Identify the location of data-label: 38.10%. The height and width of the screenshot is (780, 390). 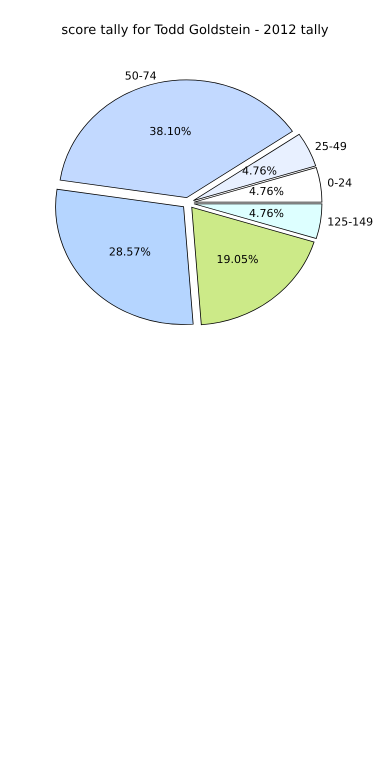
(170, 131).